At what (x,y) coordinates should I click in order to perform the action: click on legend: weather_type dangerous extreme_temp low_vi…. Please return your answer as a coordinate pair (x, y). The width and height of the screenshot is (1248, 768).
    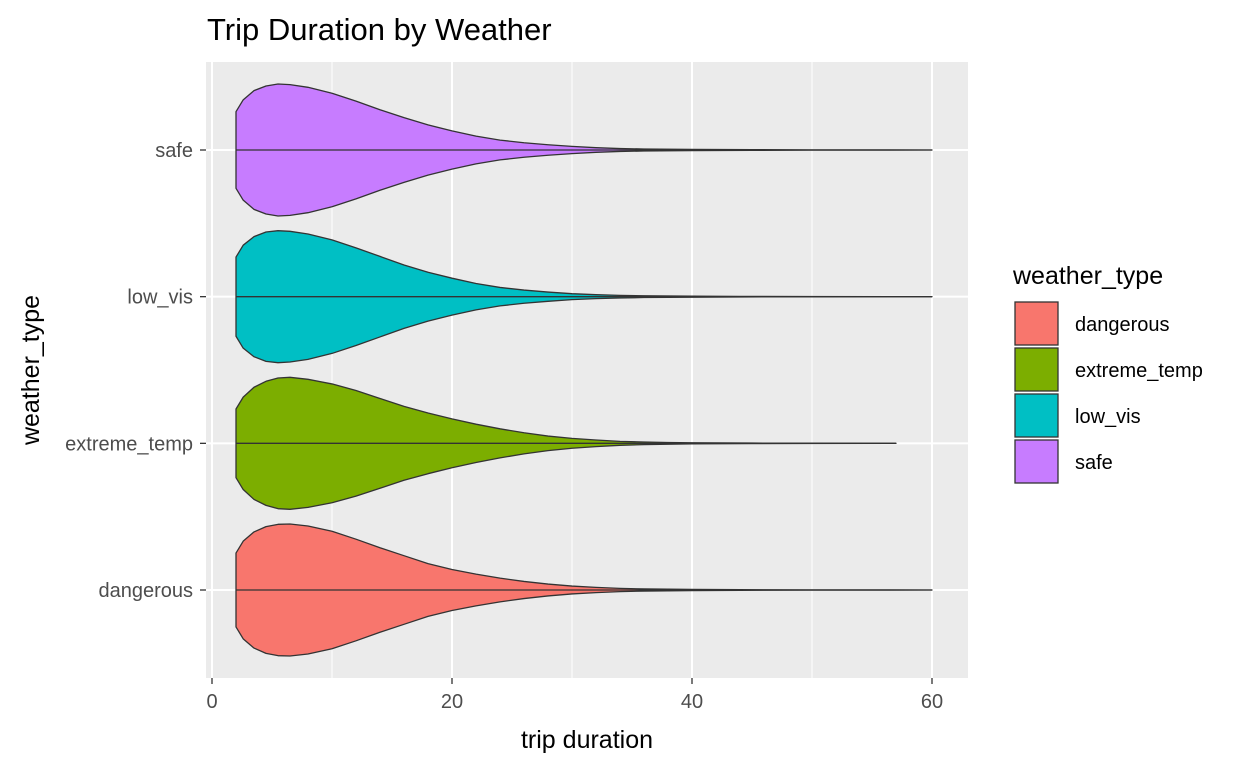
    Looking at the image, I should click on (1107, 373).